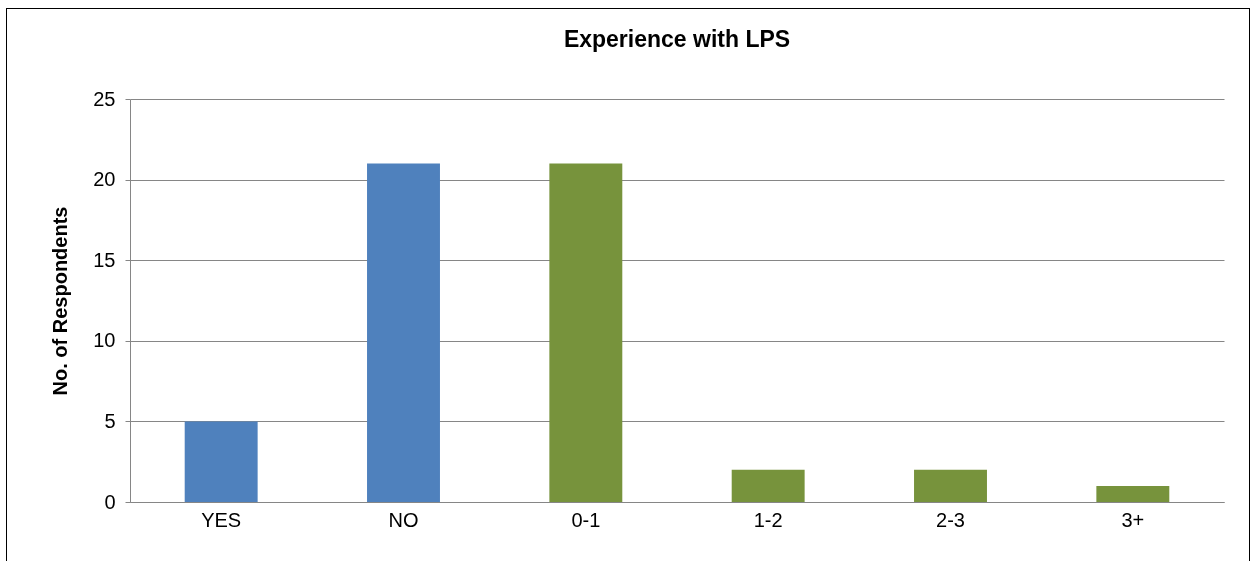  Describe the element at coordinates (677, 39) in the screenshot. I see `chart-title: Experience with LPS` at that location.